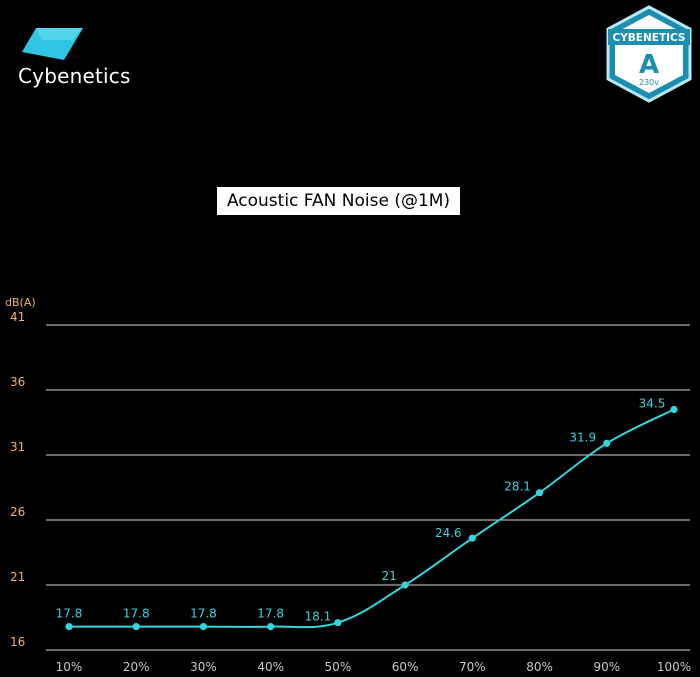 The height and width of the screenshot is (677, 700). I want to click on badge-voltage: 230v, so click(649, 82).